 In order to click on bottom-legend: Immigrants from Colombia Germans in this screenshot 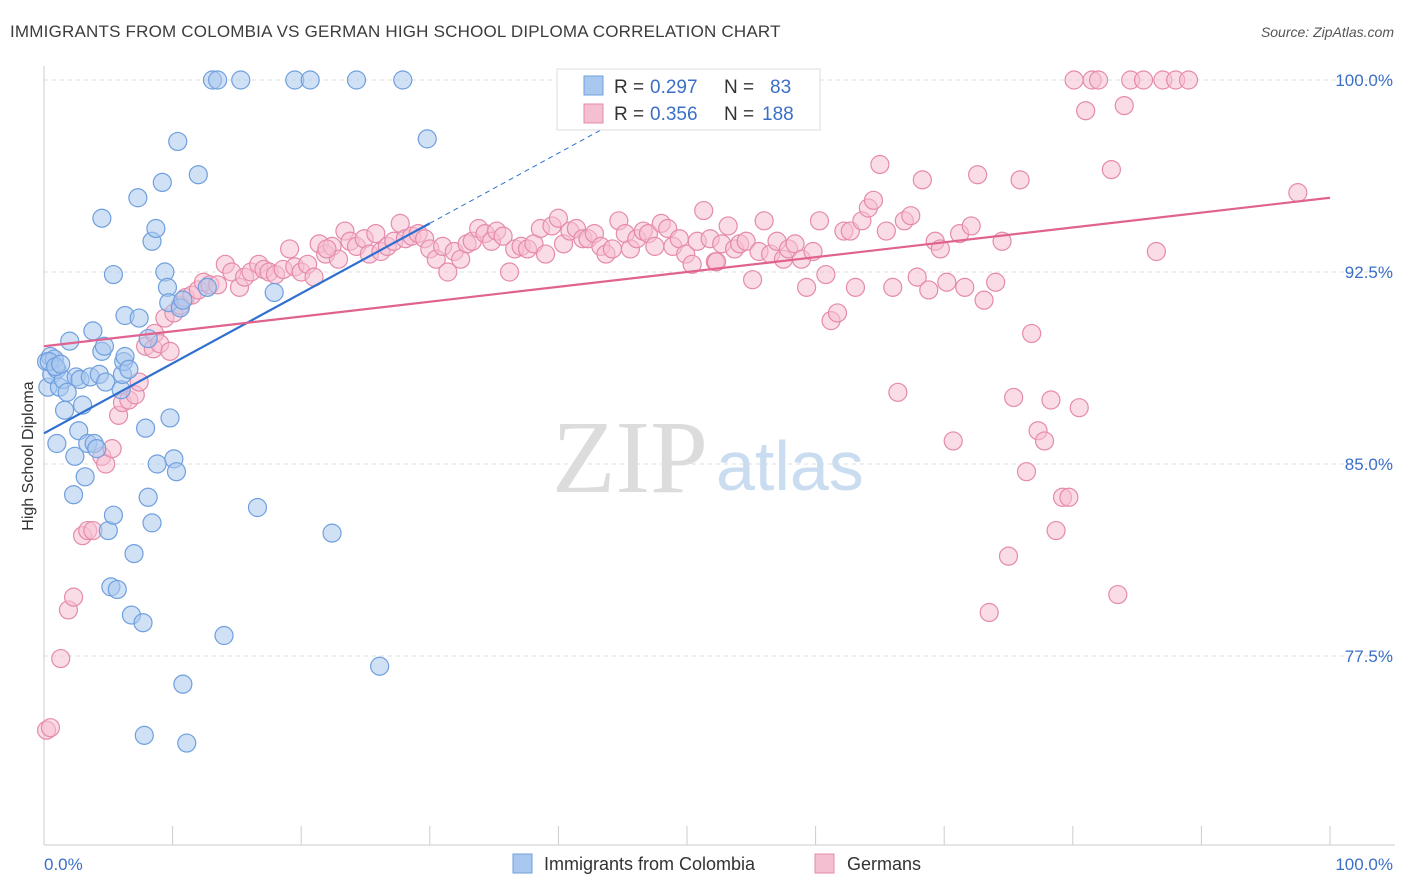, I will do `click(716, 863)`.